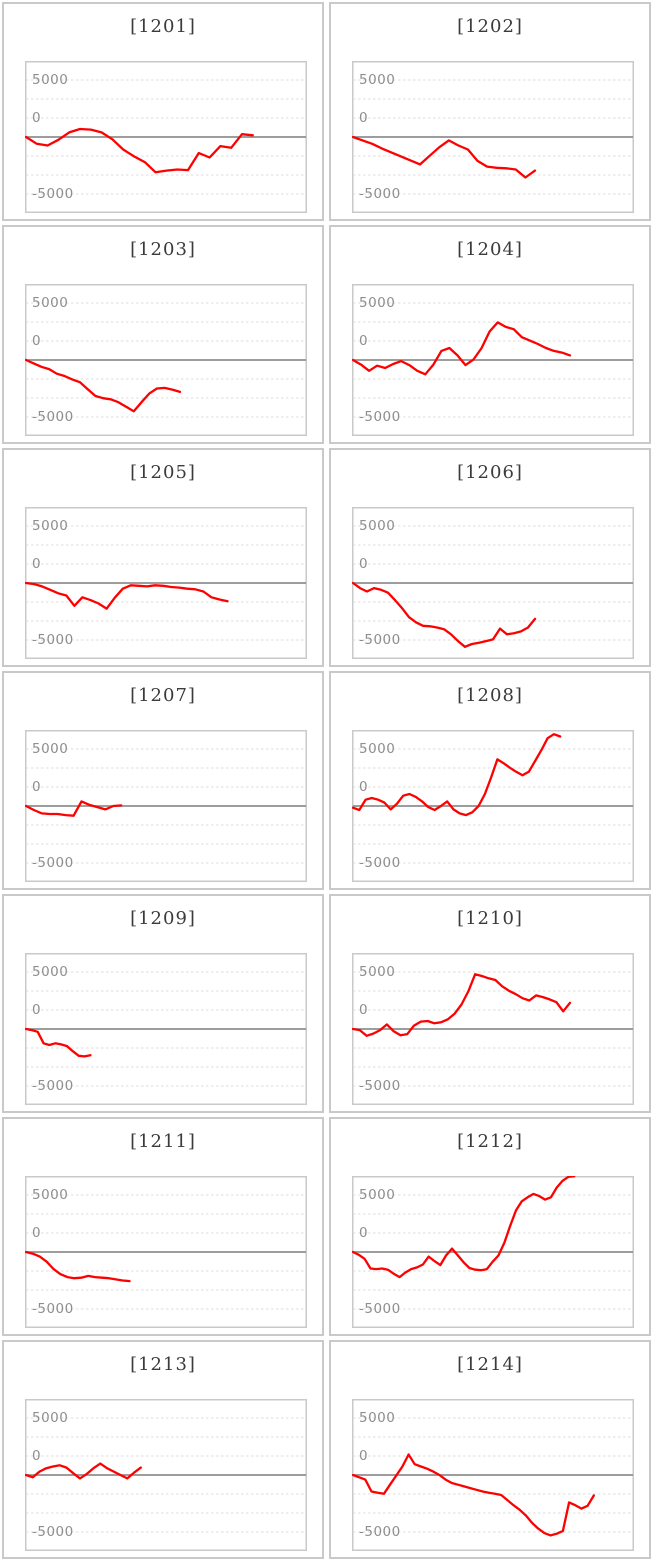 This screenshot has width=653, height=1561. What do you see at coordinates (163, 26) in the screenshot?
I see `chart-title: [1201]` at bounding box center [163, 26].